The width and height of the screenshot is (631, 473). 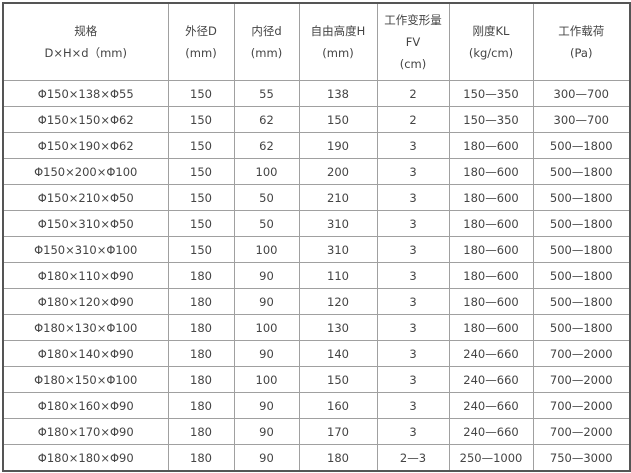 I want to click on table-row: Φ180×180×Φ90 180 90 180 2—3 250—1000 750—3000, so click(x=316, y=458).